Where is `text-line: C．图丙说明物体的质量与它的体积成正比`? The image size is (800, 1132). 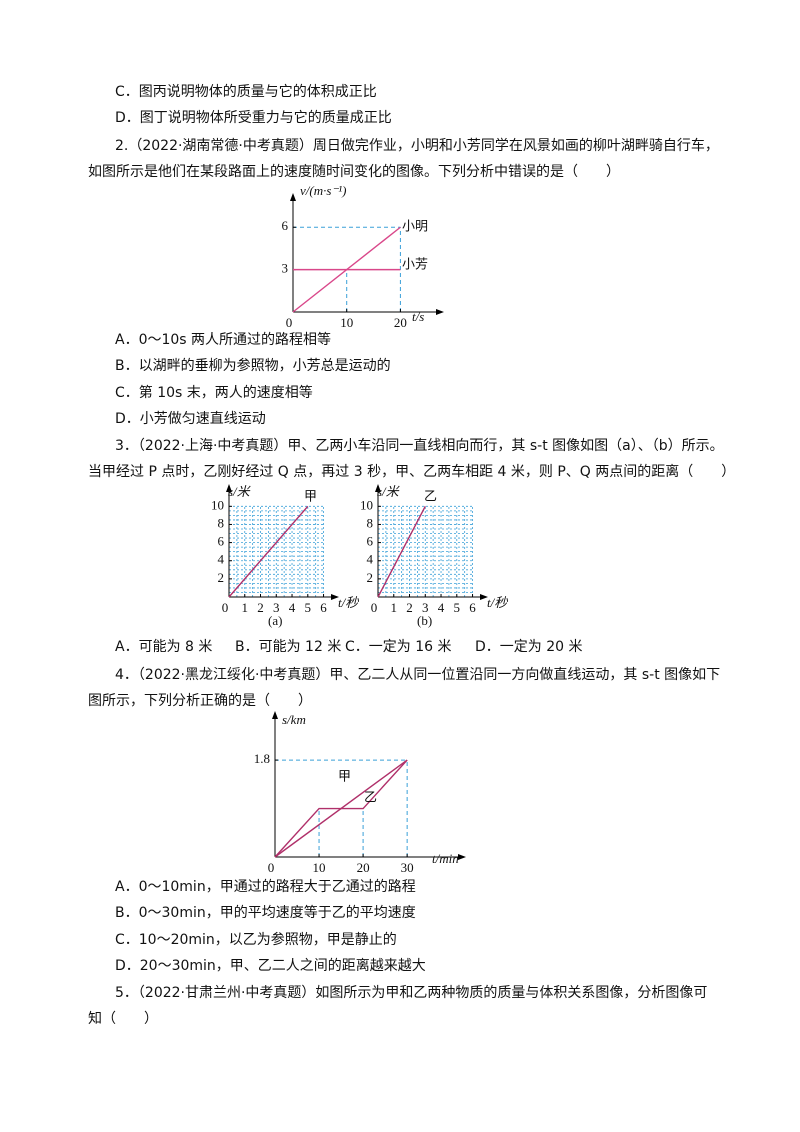 text-line: C．图丙说明物体的质量与它的体积成正比 is located at coordinates (246, 92).